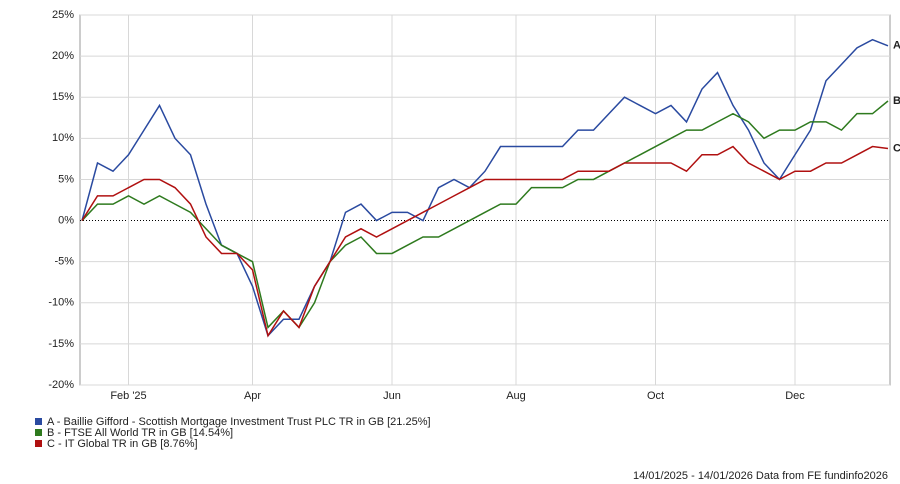  What do you see at coordinates (64, 262) in the screenshot?
I see `y-tick-label: -5%` at bounding box center [64, 262].